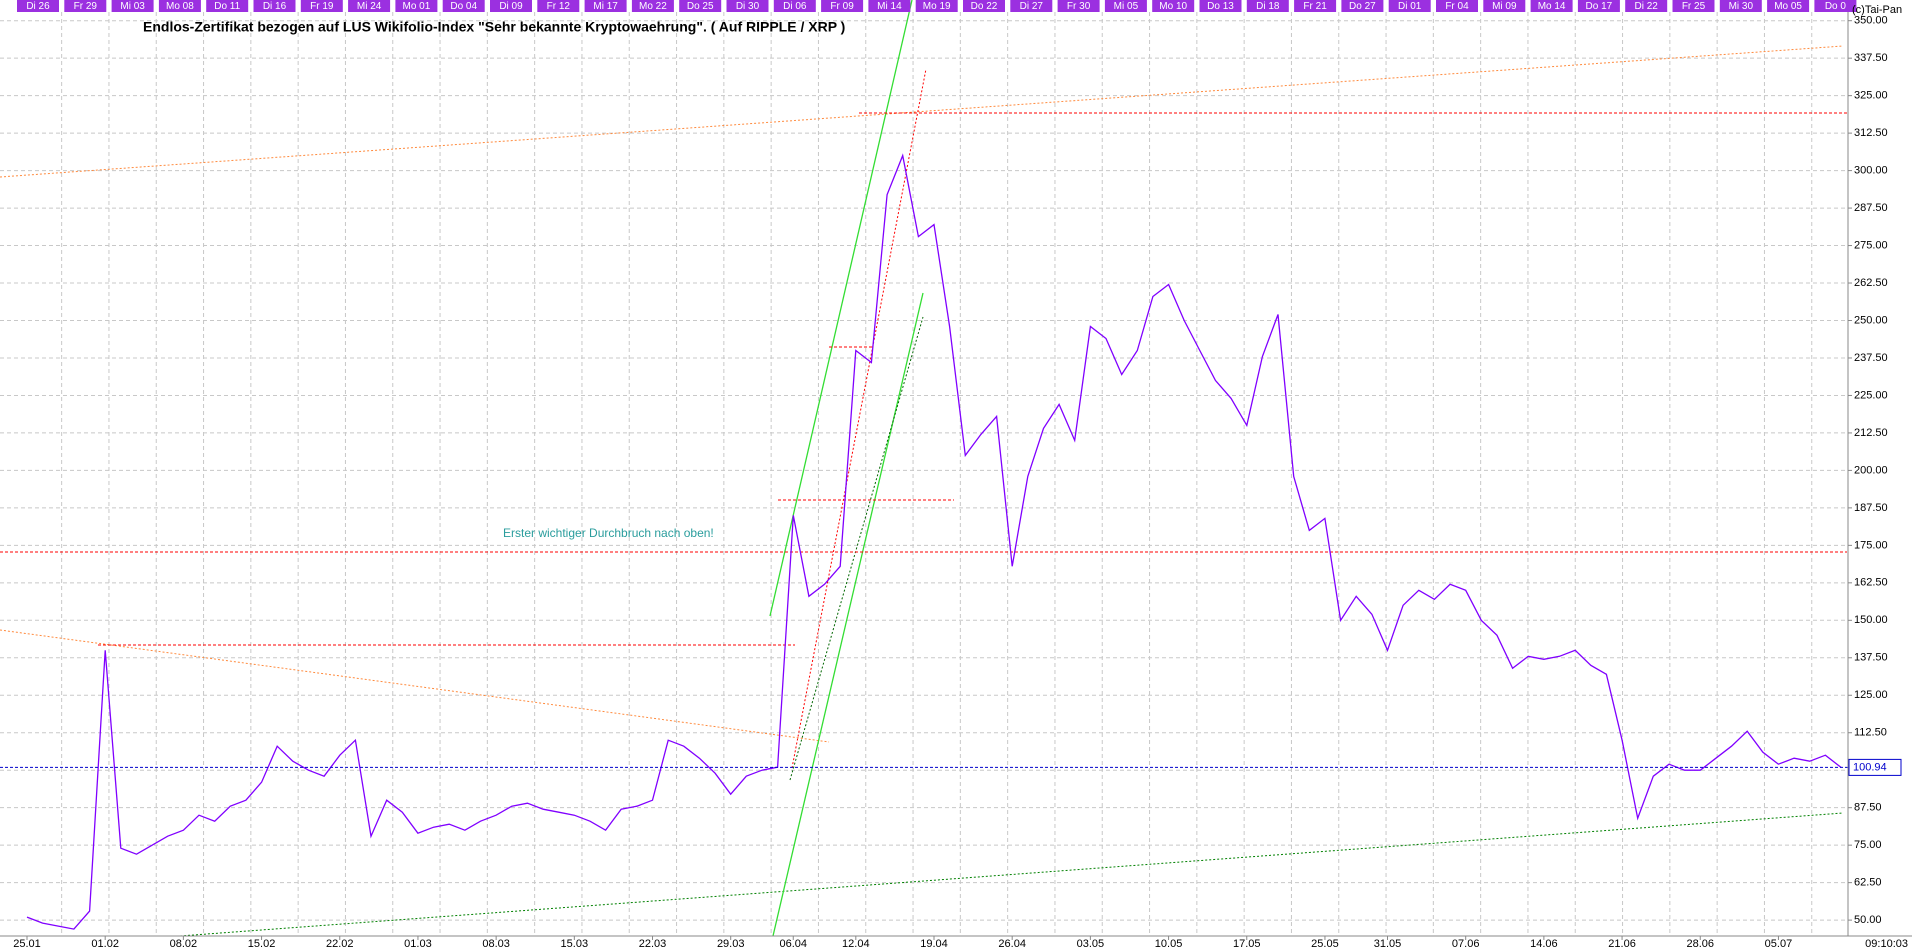  I want to click on y-tick-label: 187.50, so click(1871, 508).